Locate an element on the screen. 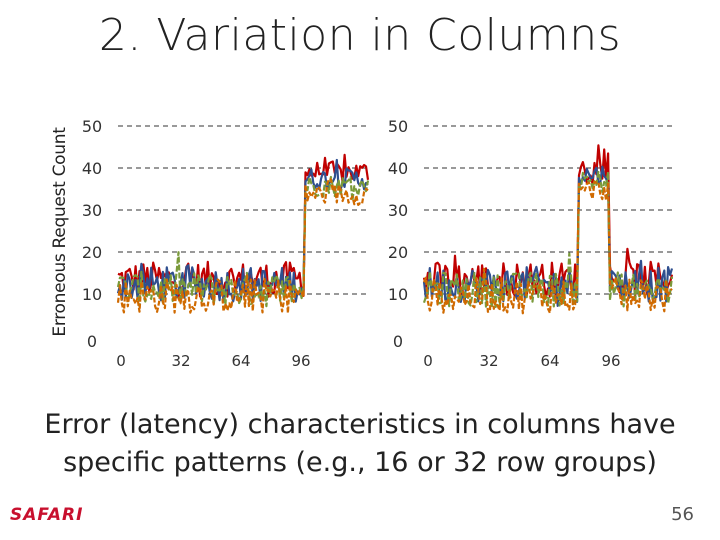 The width and height of the screenshot is (720, 540). page-number: 56 is located at coordinates (682, 514).